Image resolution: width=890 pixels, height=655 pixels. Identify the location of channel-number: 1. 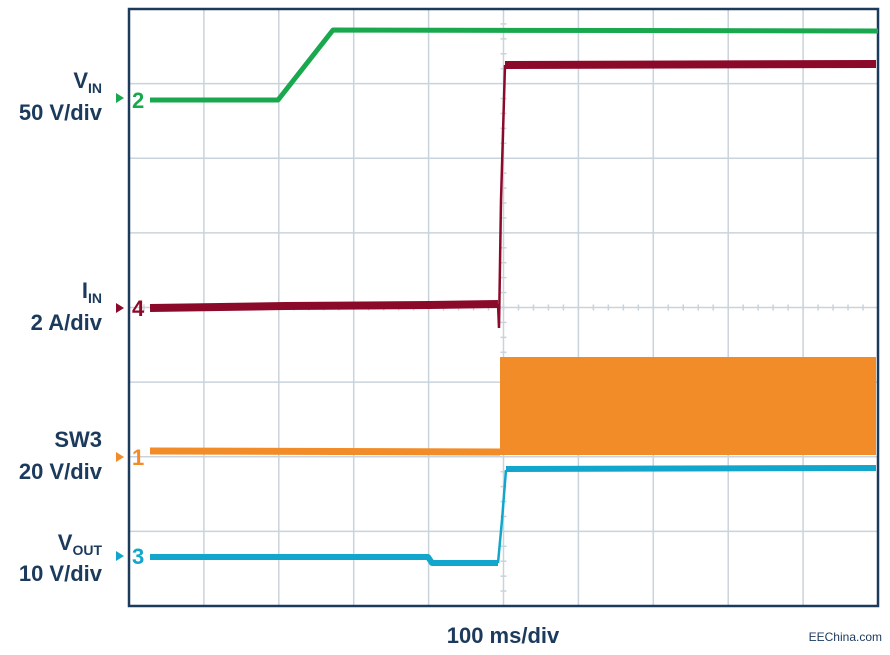
(138, 457).